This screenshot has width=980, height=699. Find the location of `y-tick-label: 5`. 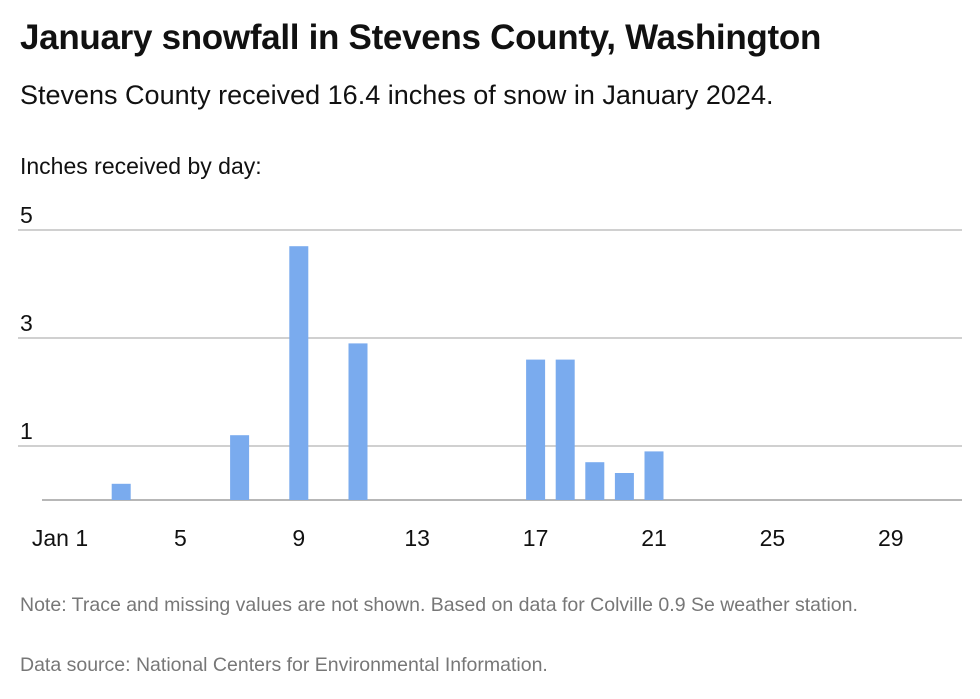

y-tick-label: 5 is located at coordinates (26, 215).